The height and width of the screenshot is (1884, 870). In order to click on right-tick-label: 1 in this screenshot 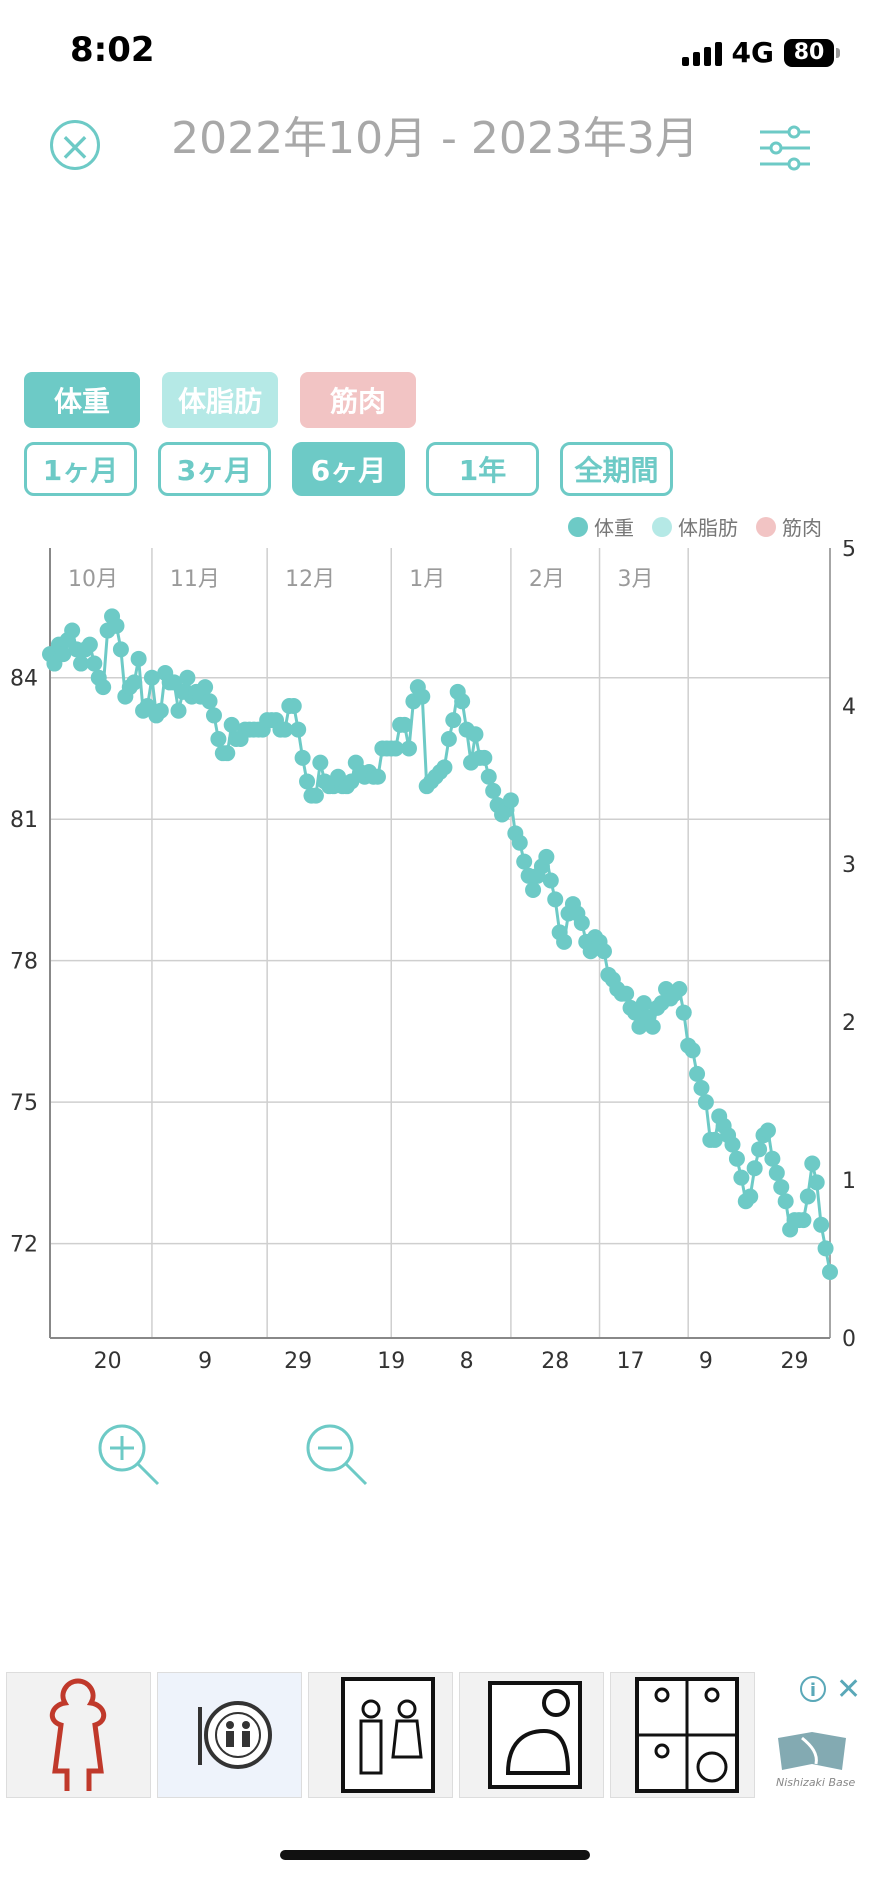, I will do `click(849, 1181)`.